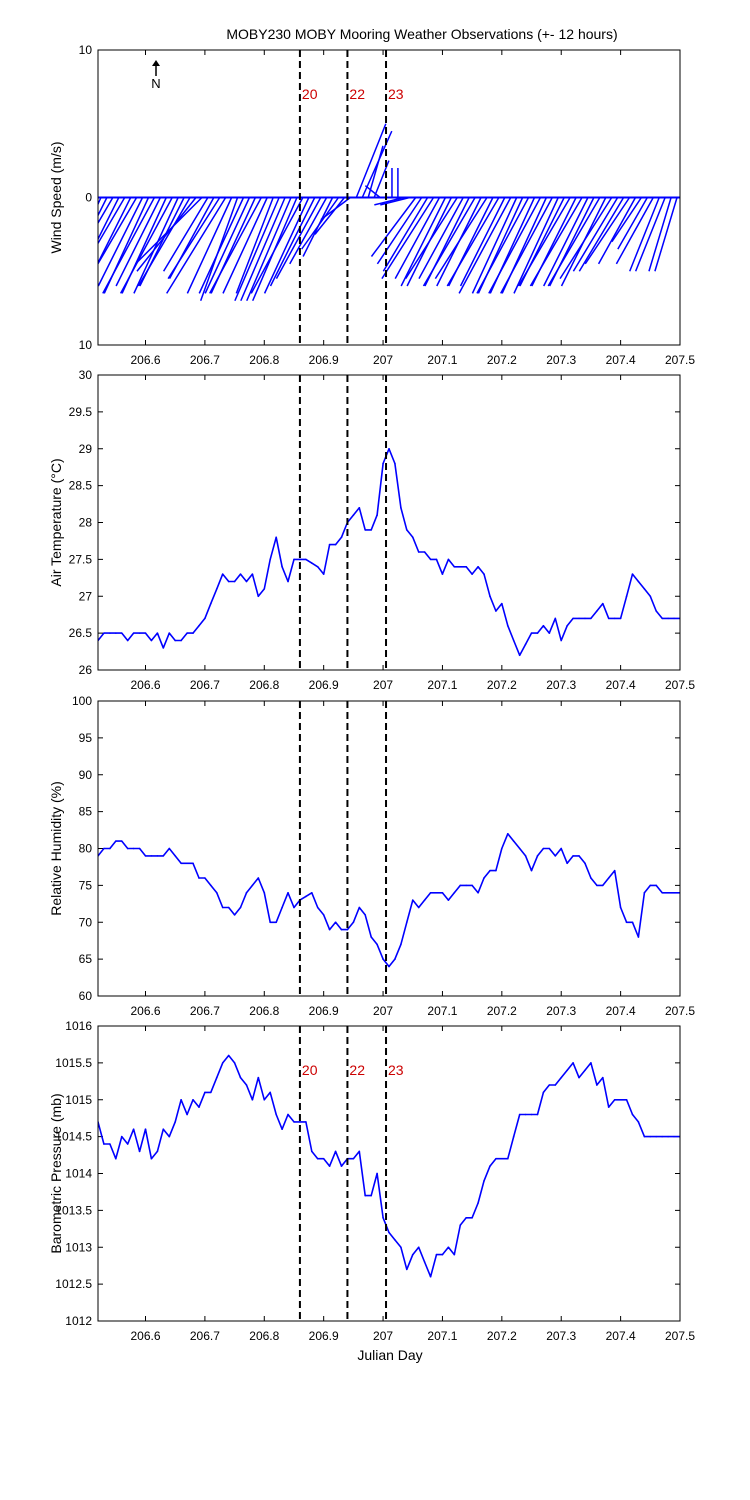 The width and height of the screenshot is (750, 1500). Describe the element at coordinates (389, 1166) in the screenshot. I see `series-line-pressure` at that location.